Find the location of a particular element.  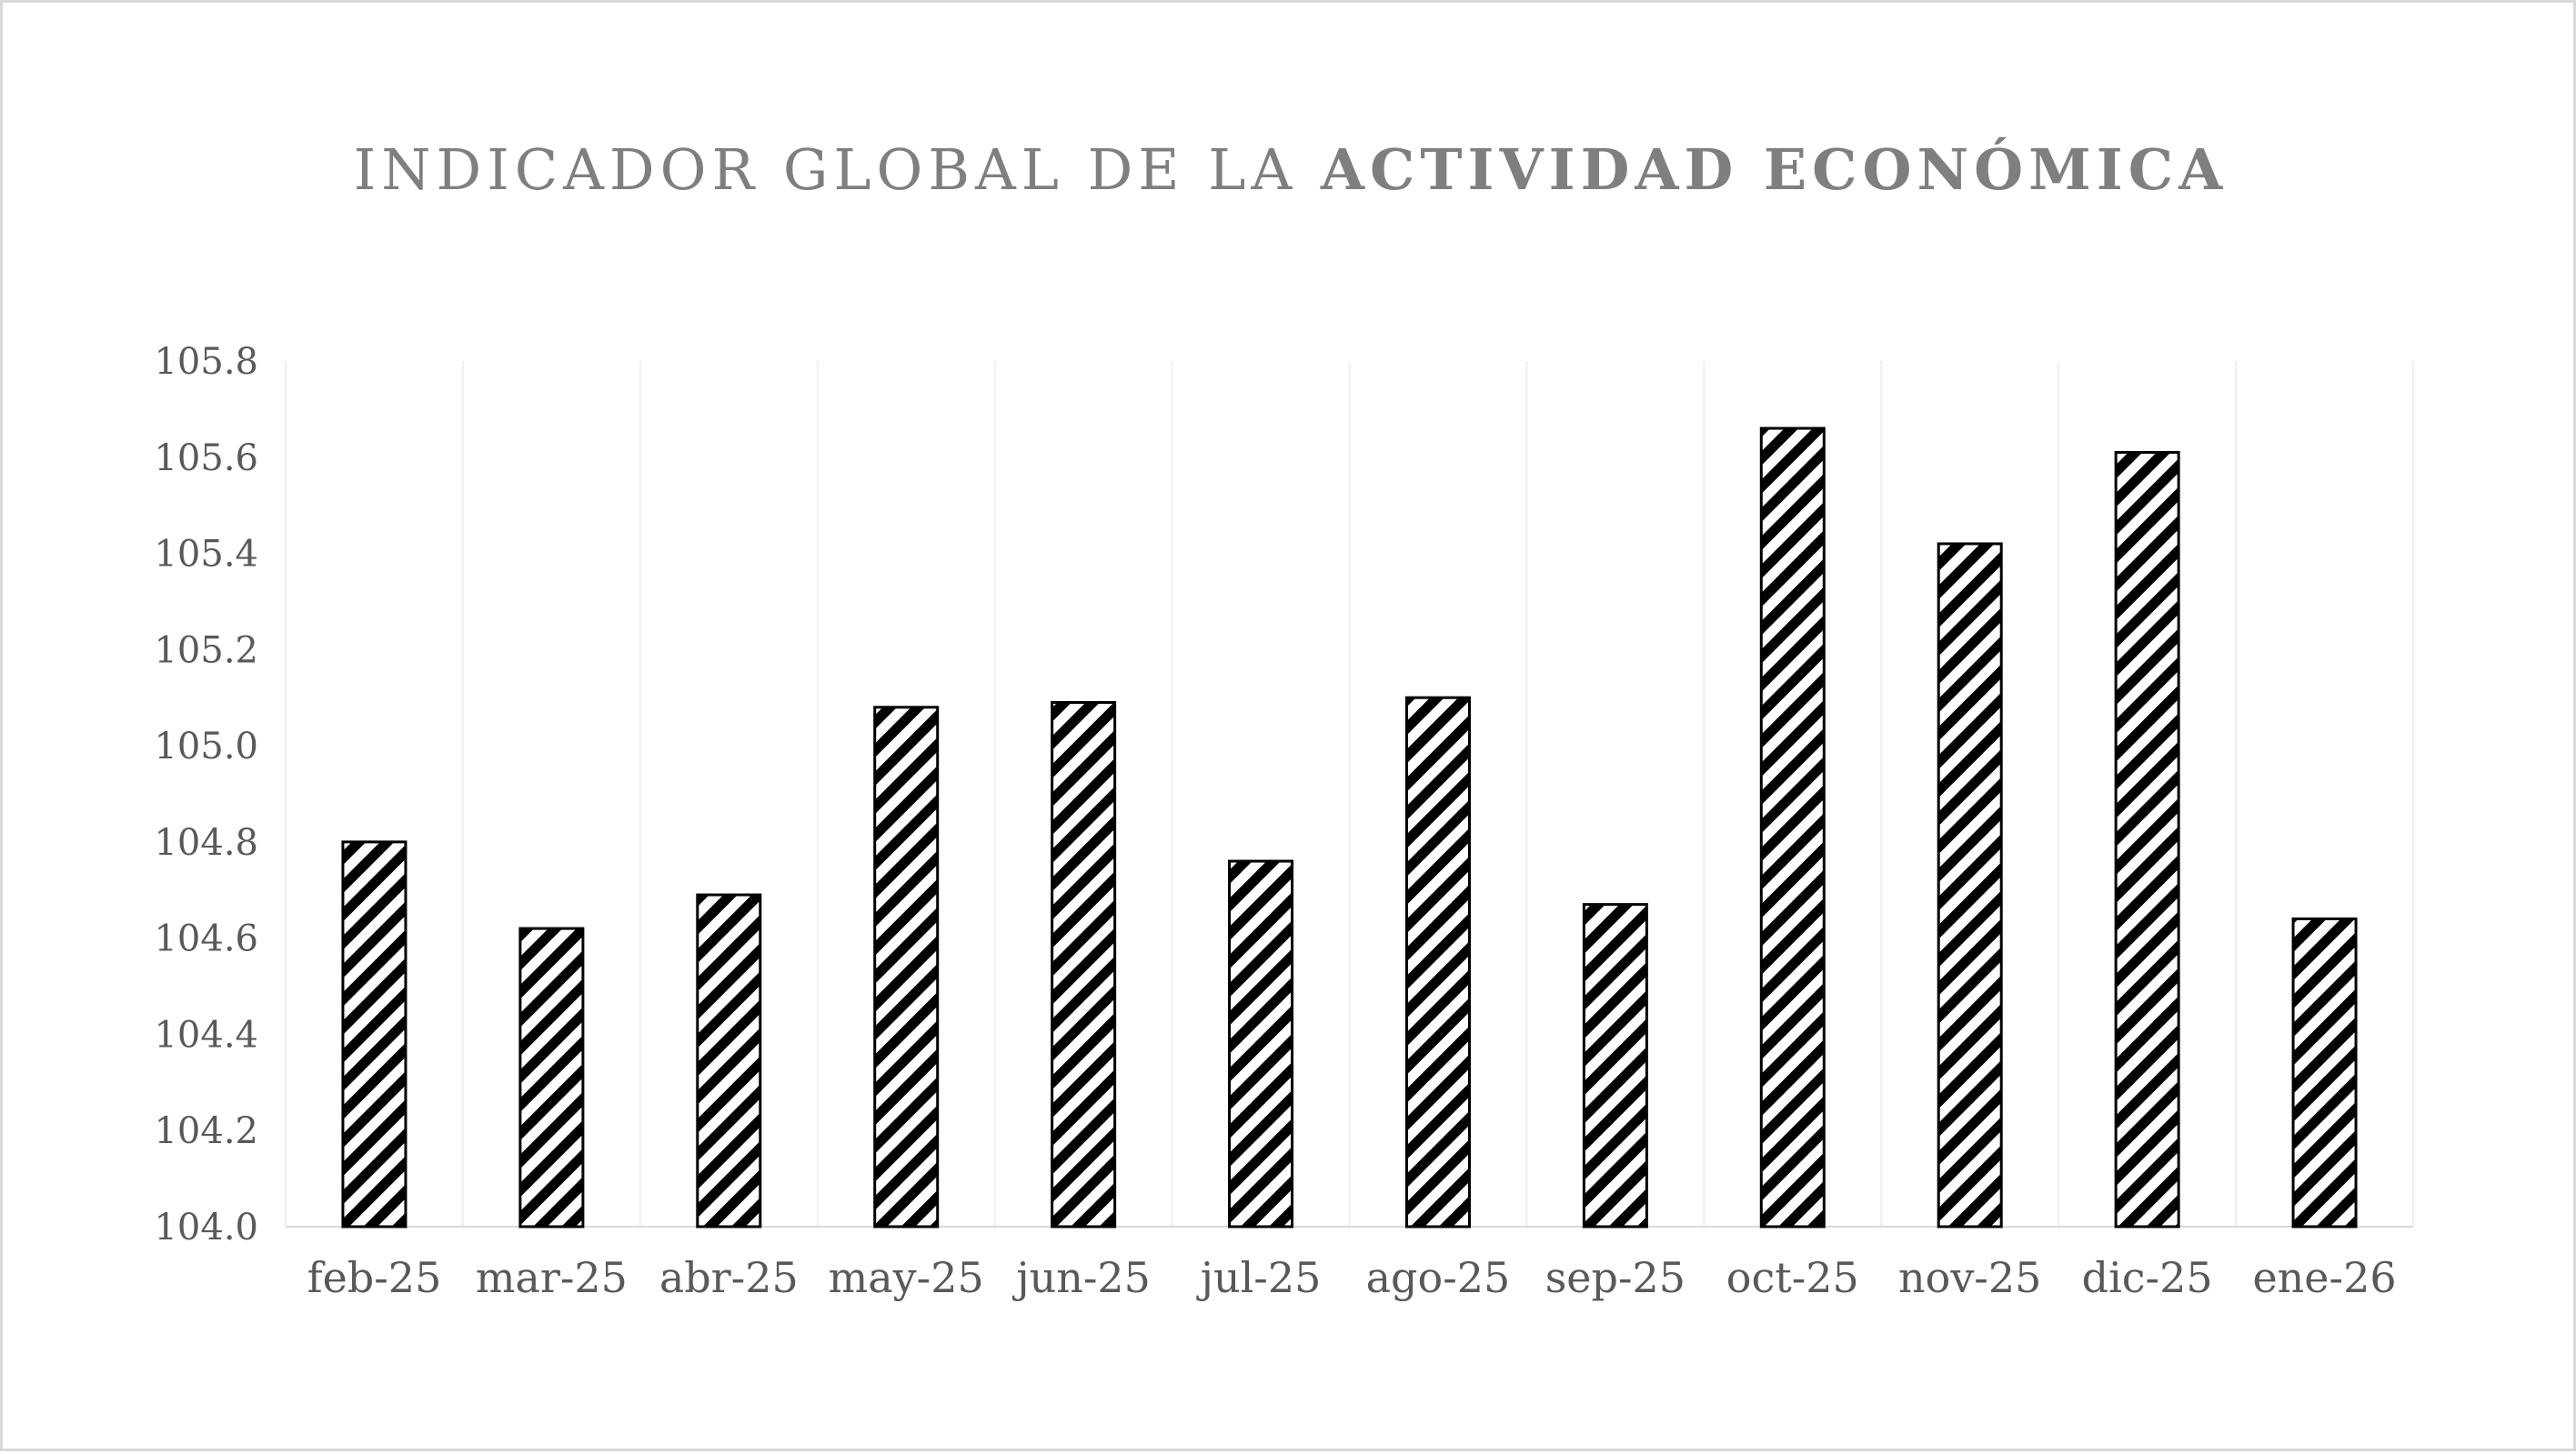

y-tick-label: 104.4 is located at coordinates (206, 1035).